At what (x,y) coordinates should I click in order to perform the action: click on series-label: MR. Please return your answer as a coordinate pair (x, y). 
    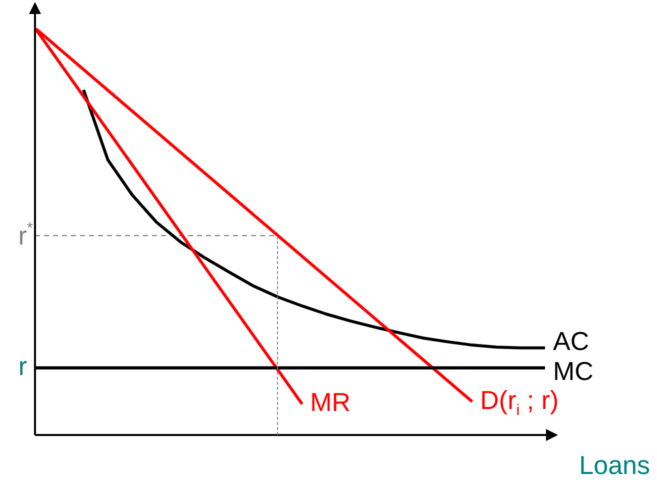
    Looking at the image, I should click on (330, 402).